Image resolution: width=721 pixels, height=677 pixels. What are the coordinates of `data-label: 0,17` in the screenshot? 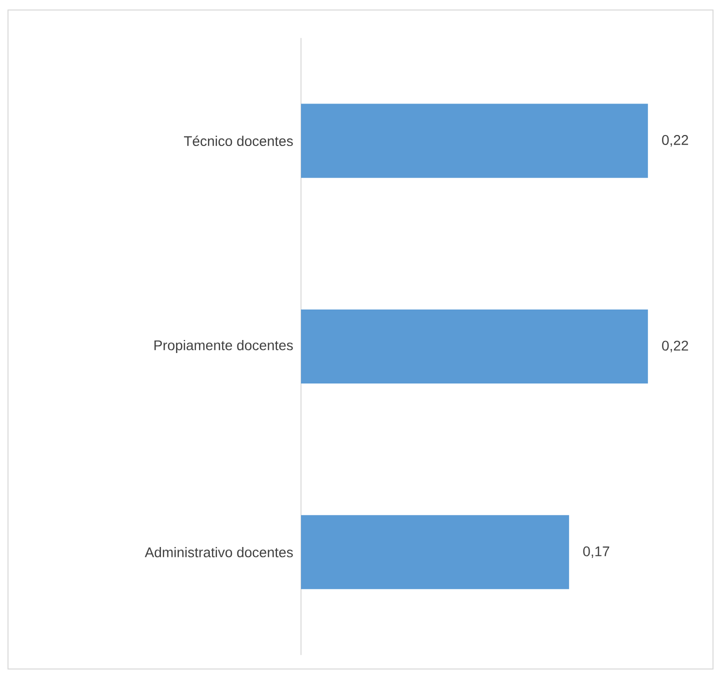 It's located at (596, 552).